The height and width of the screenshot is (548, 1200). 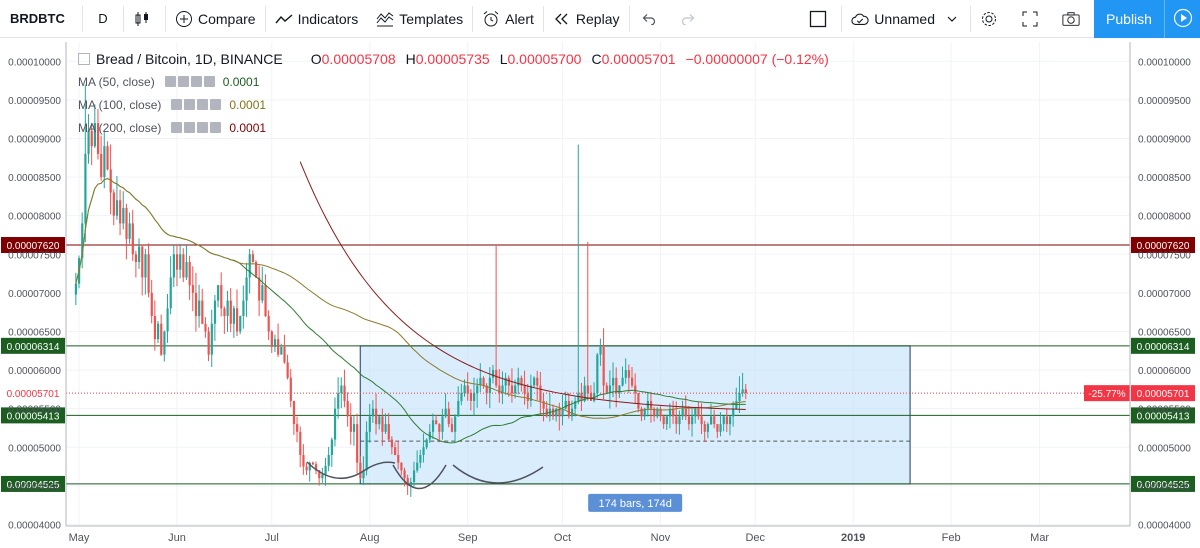 I want to click on y-tick-label-left: 0.00004500, so click(x=34, y=487).